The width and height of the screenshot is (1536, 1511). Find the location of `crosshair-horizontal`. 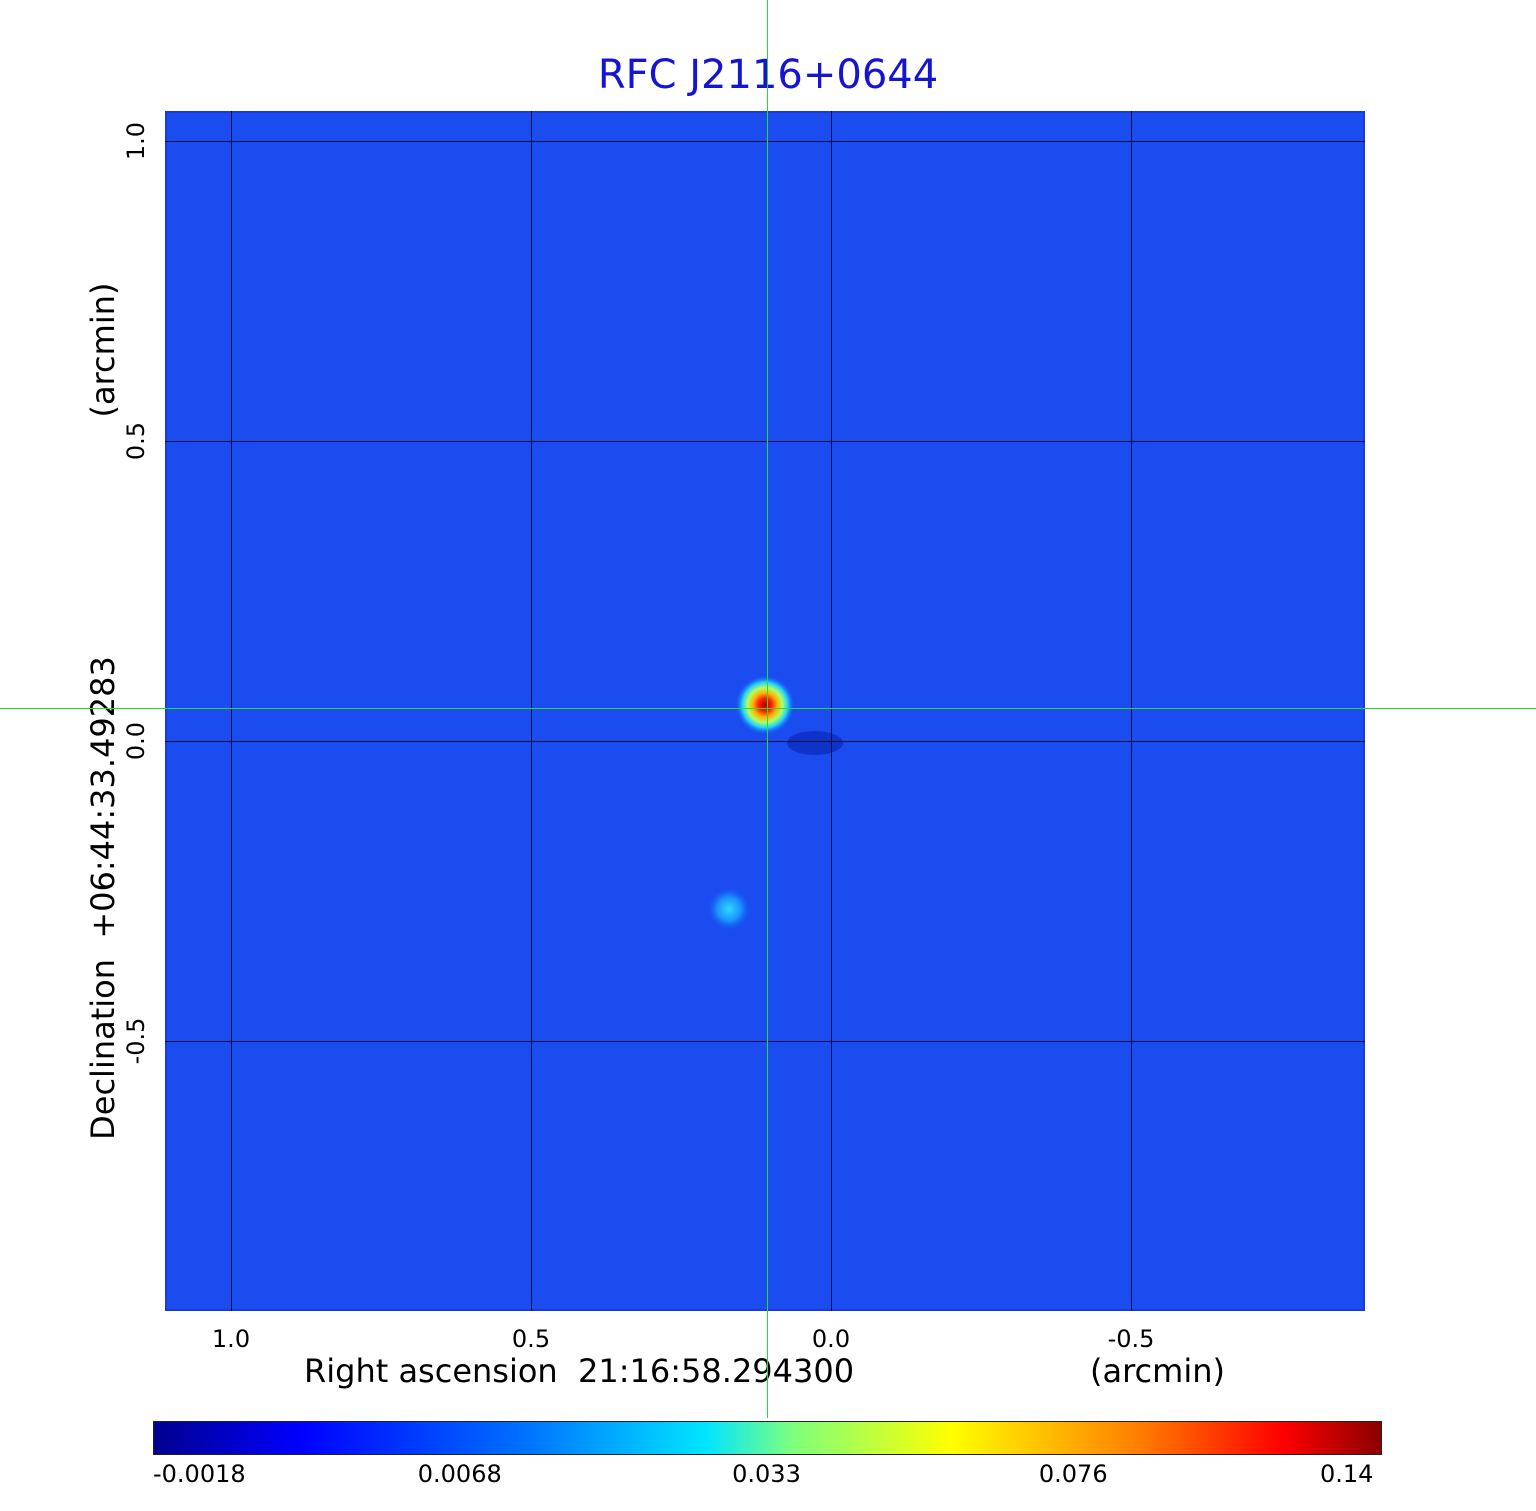

crosshair-horizontal is located at coordinates (768, 708).